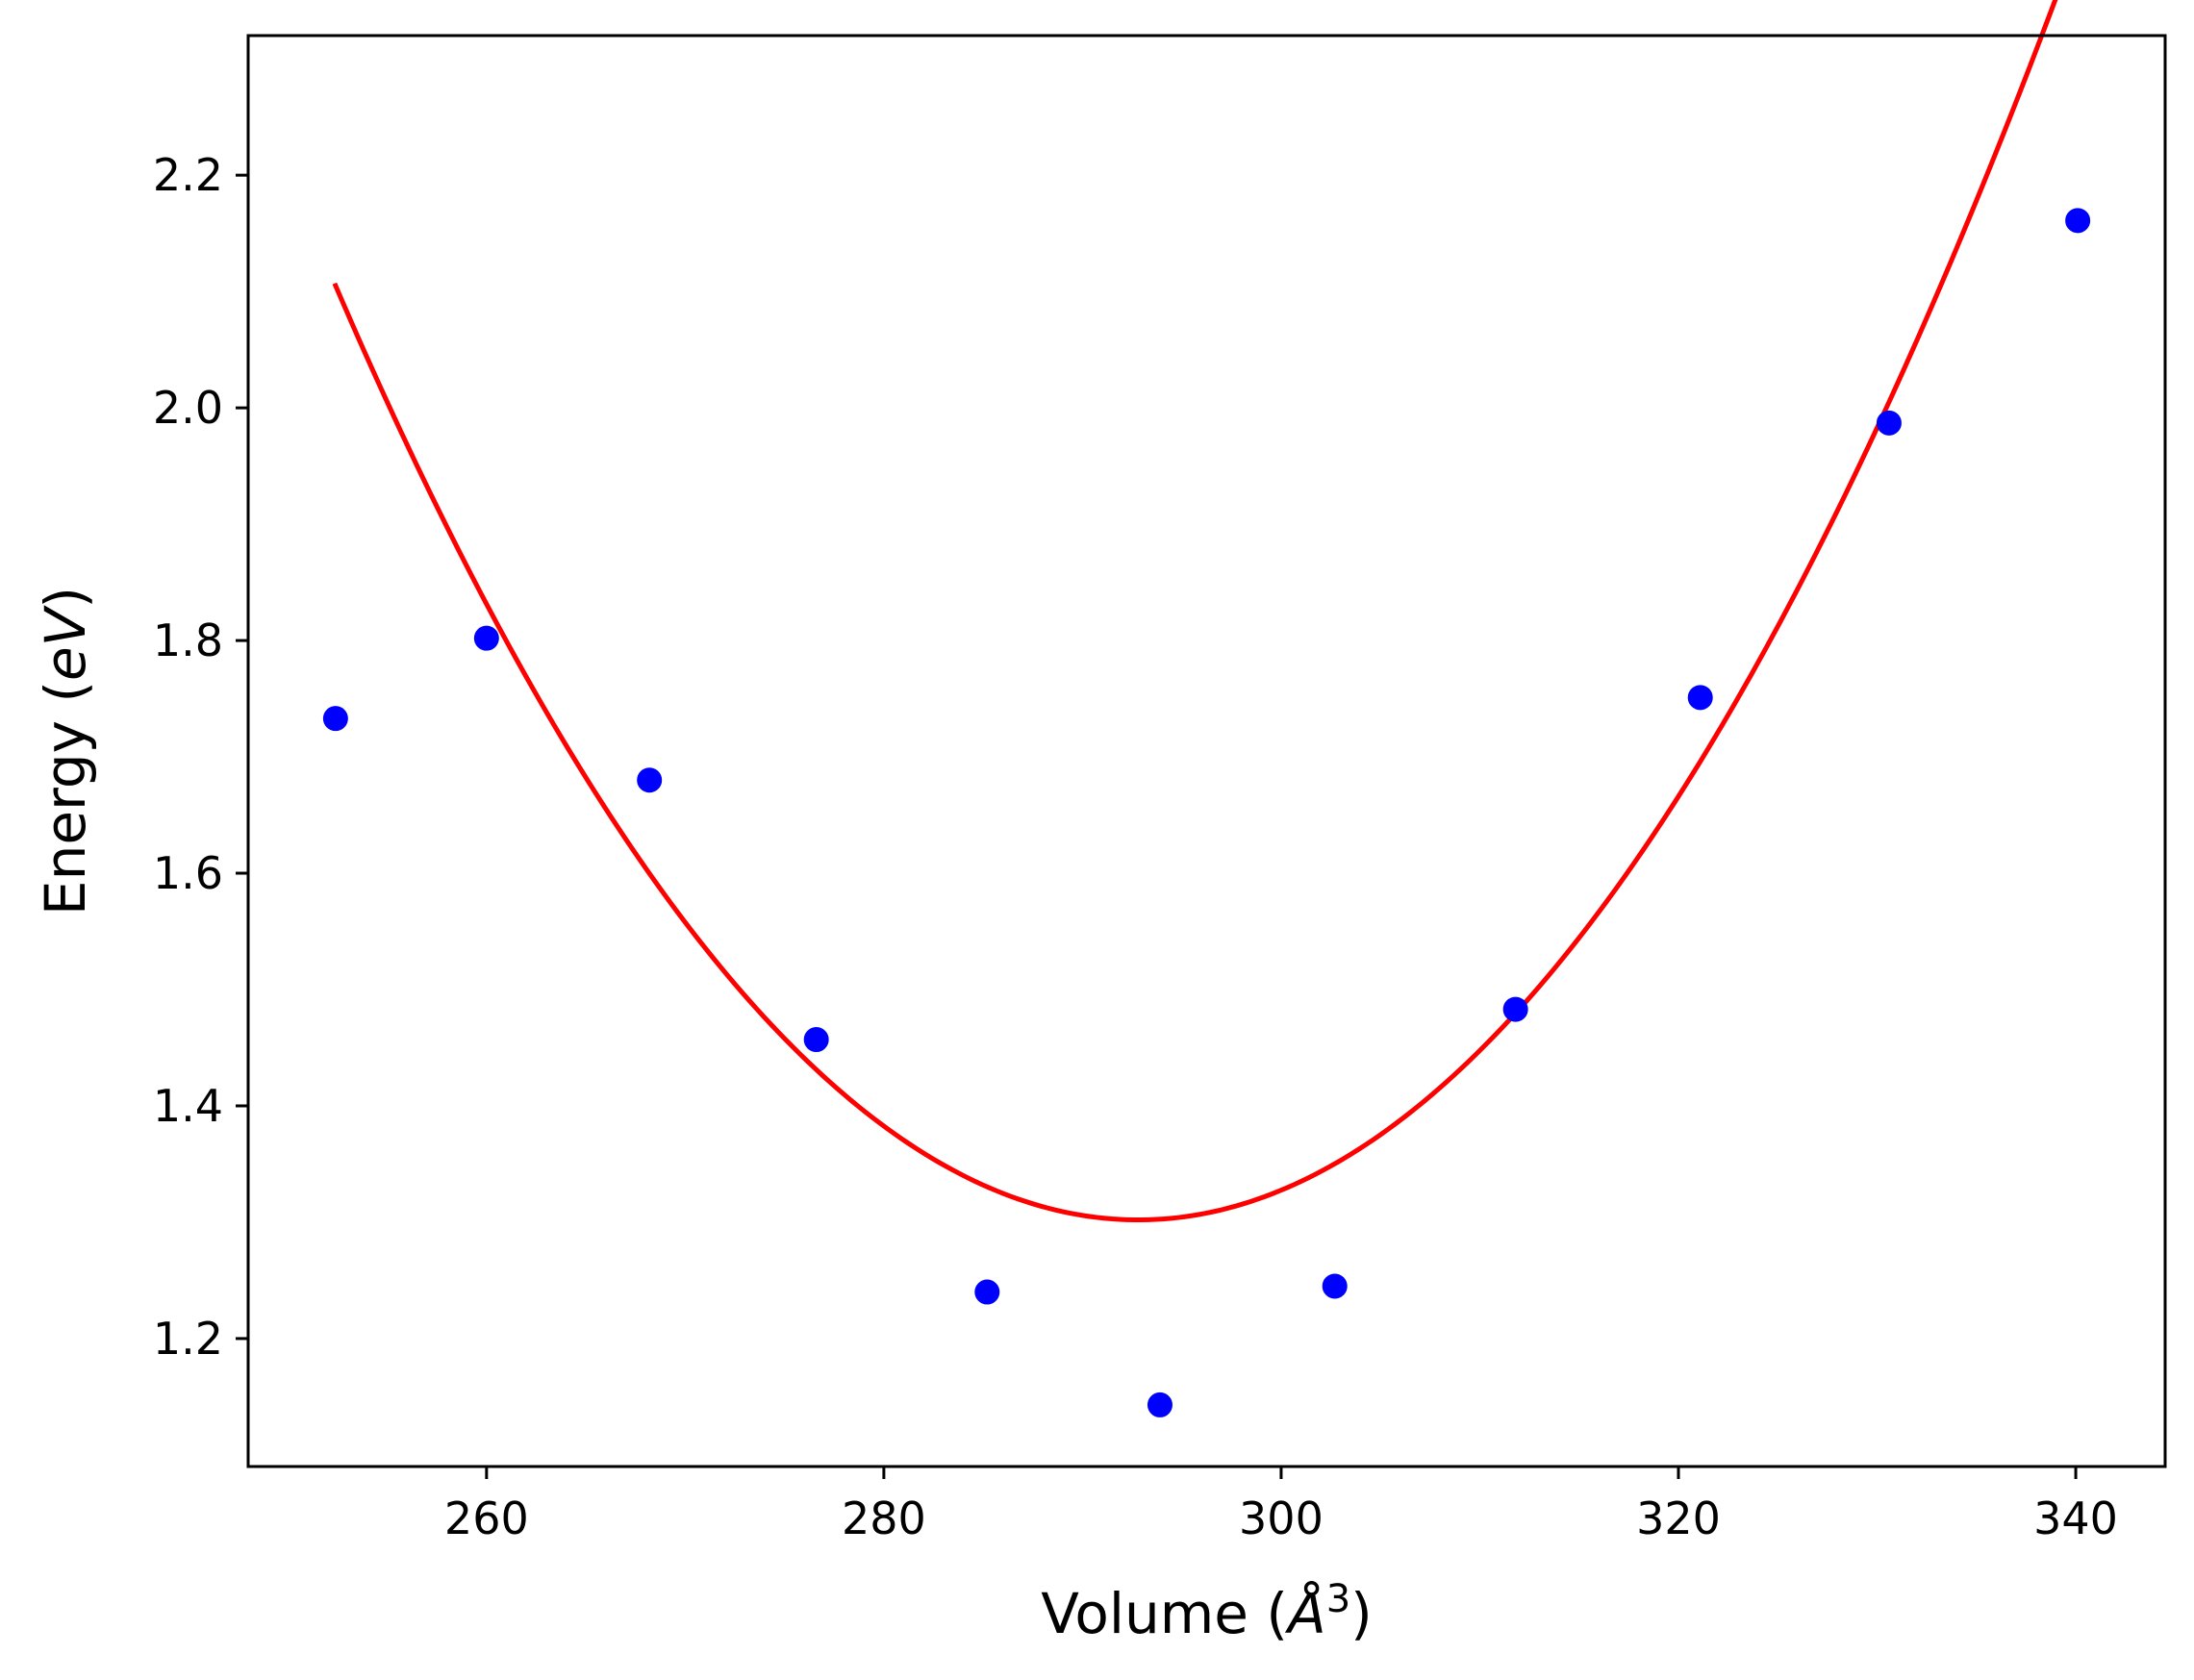 The height and width of the screenshot is (1680, 2194). Describe the element at coordinates (884, 1518) in the screenshot. I see `x-tick-label: 280` at that location.